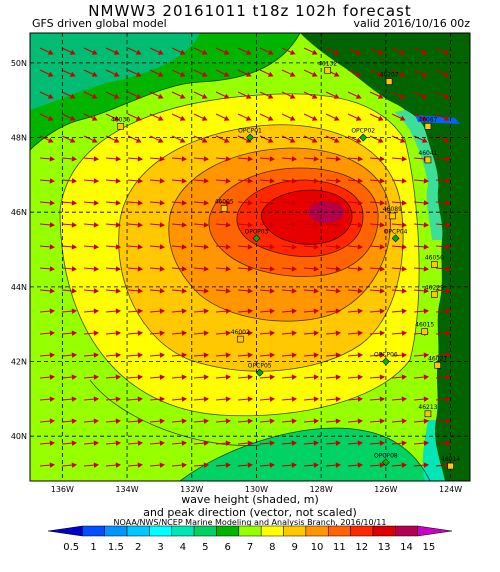 This screenshot has height=572, width=500. Describe the element at coordinates (19, 63) in the screenshot. I see `lat-label: 50N` at that location.